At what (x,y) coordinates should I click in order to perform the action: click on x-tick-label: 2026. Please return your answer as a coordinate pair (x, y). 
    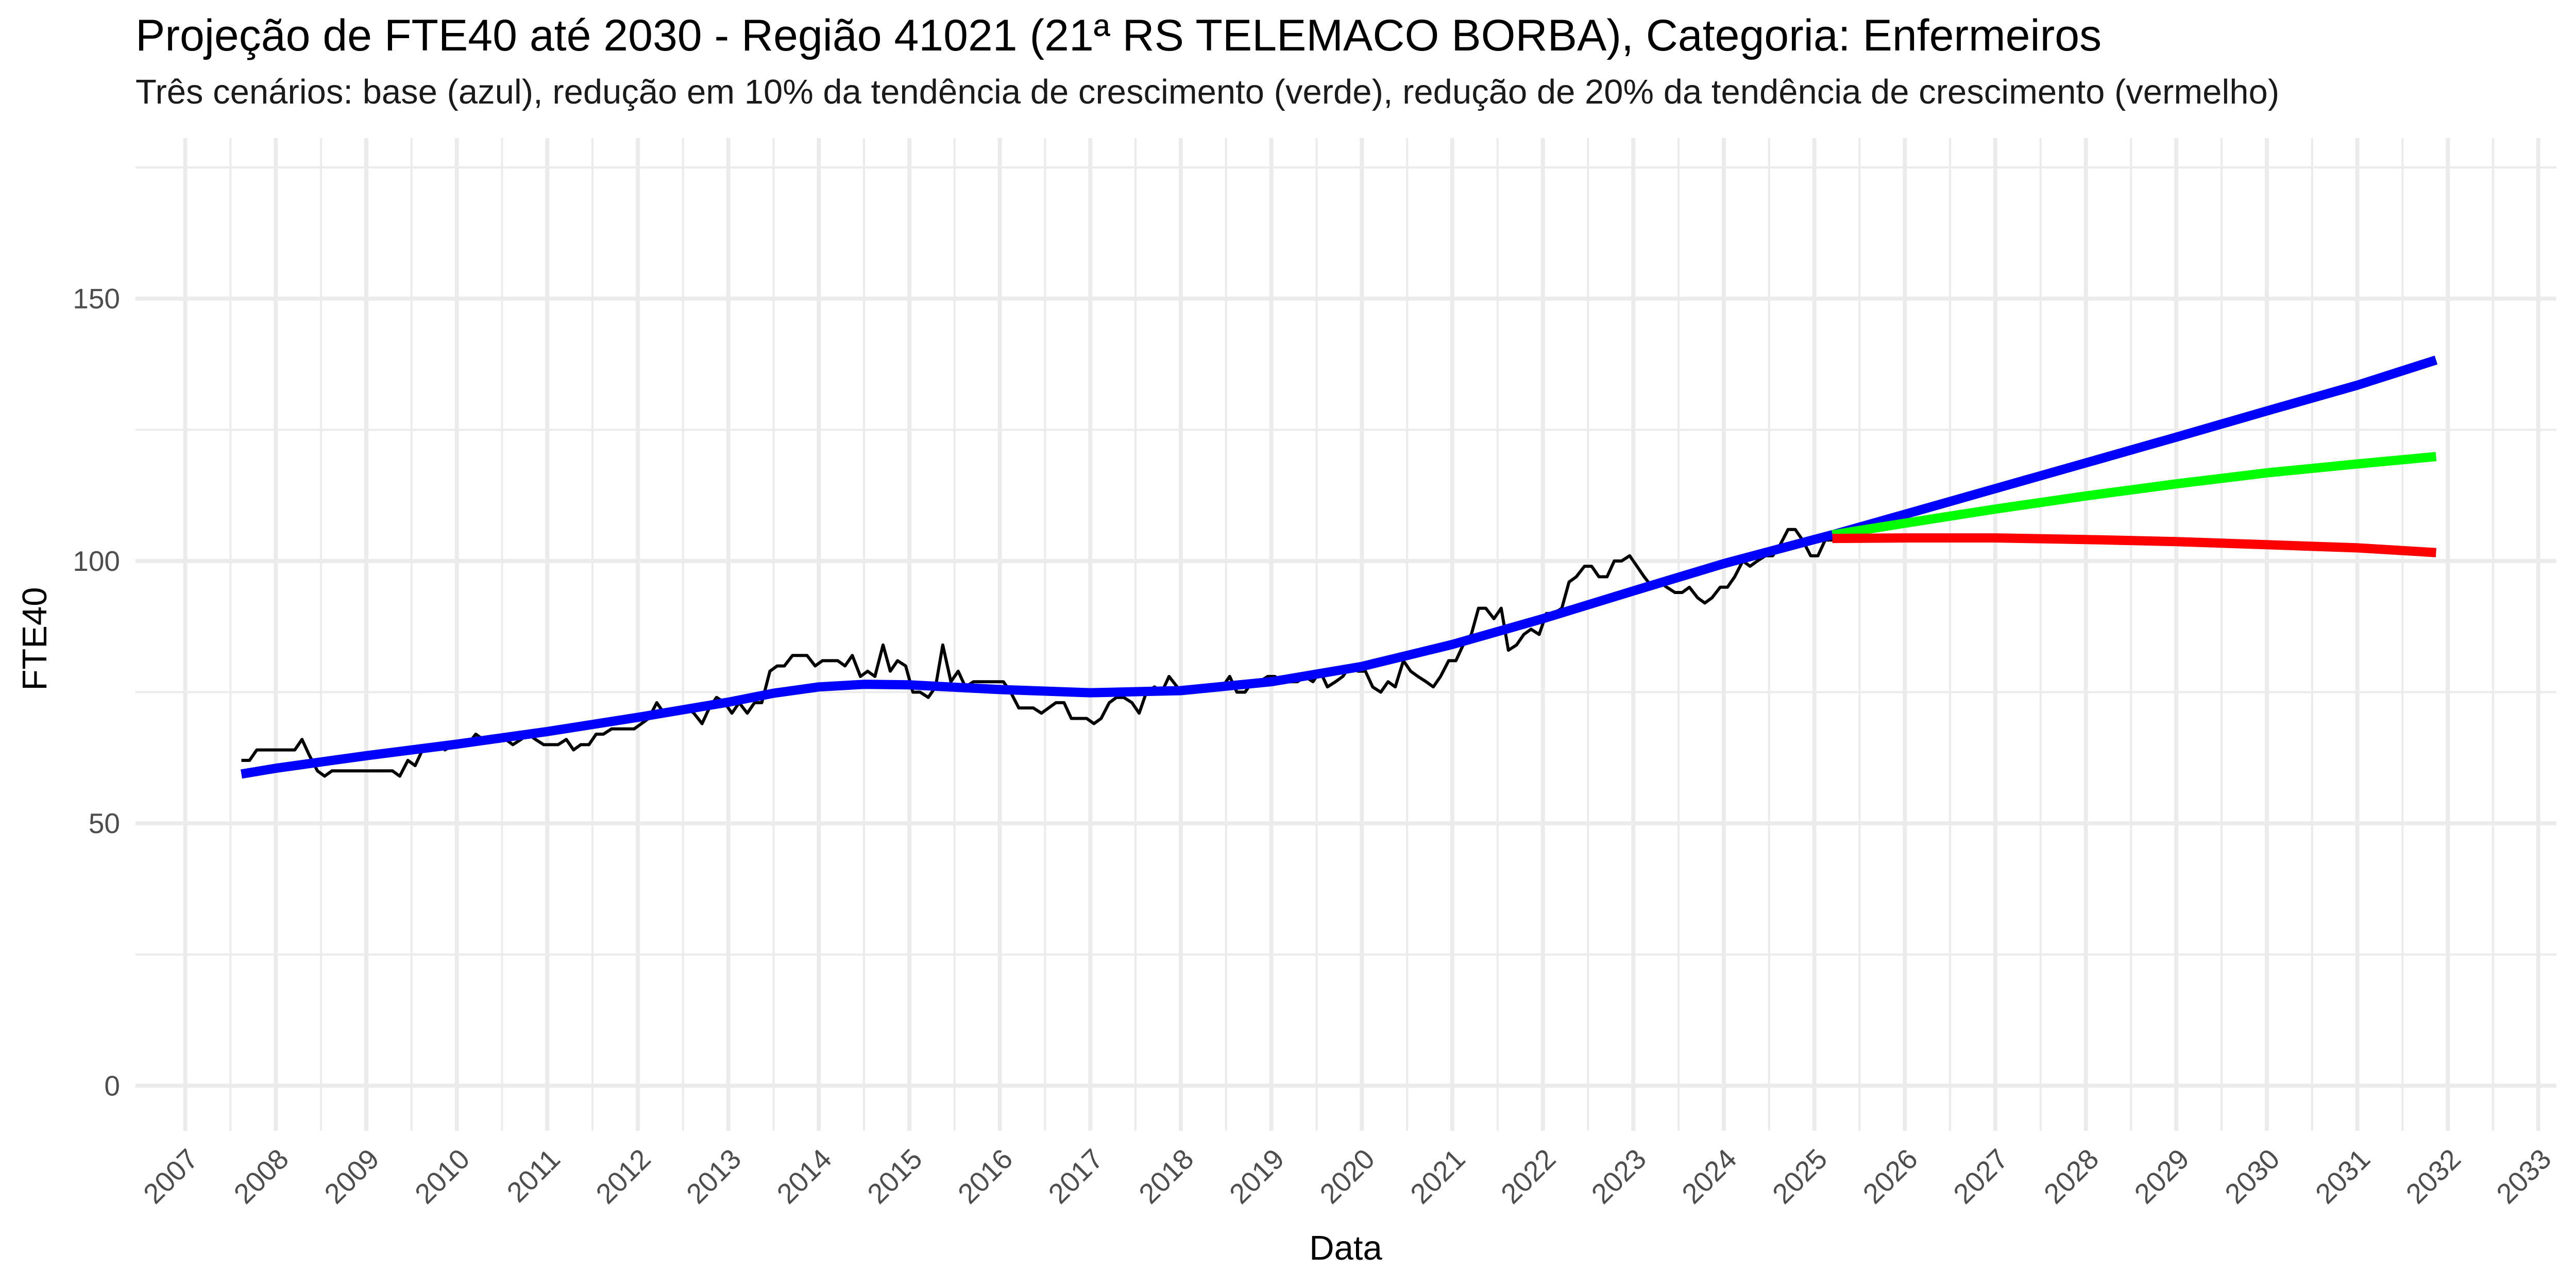
    Looking at the image, I should click on (1890, 1176).